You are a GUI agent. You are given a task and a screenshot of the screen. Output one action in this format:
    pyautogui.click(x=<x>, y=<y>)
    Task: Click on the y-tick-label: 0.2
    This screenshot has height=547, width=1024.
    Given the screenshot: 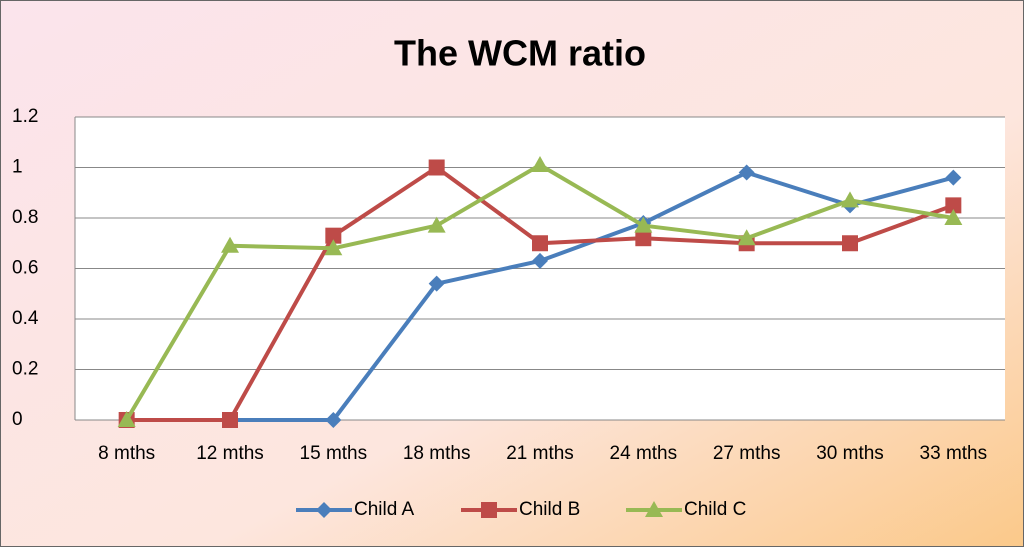 What is the action you would take?
    pyautogui.click(x=25, y=369)
    